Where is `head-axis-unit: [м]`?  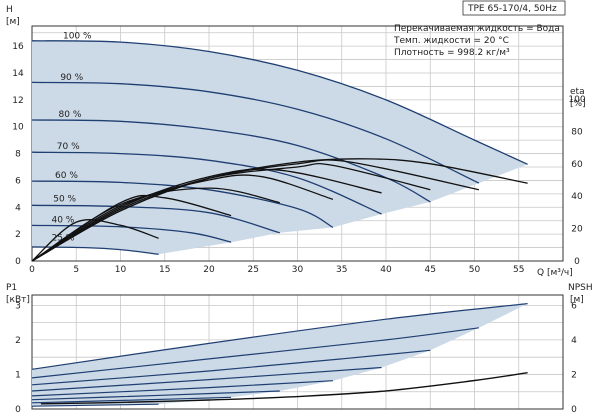 head-axis-unit: [м] is located at coordinates (13, 22).